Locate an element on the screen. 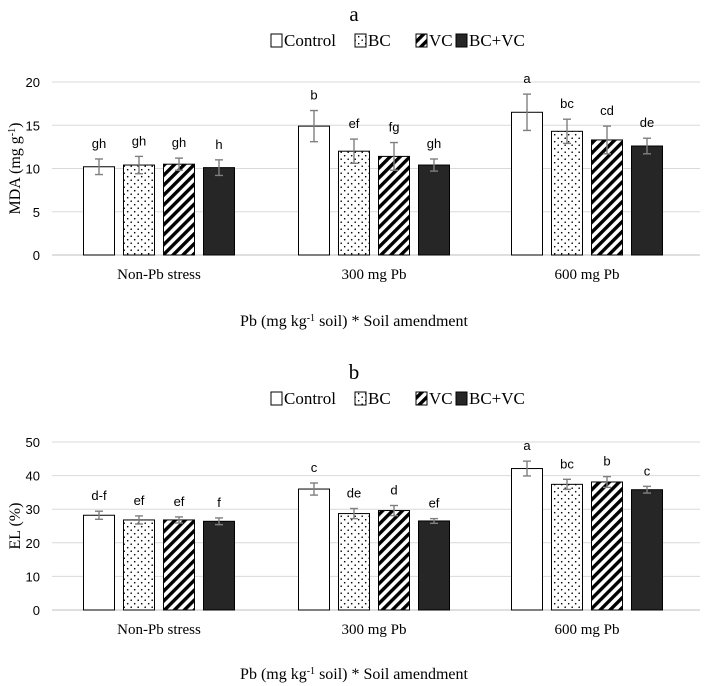 Image resolution: width=709 pixels, height=686 pixels. significance-letter: d is located at coordinates (393, 490).